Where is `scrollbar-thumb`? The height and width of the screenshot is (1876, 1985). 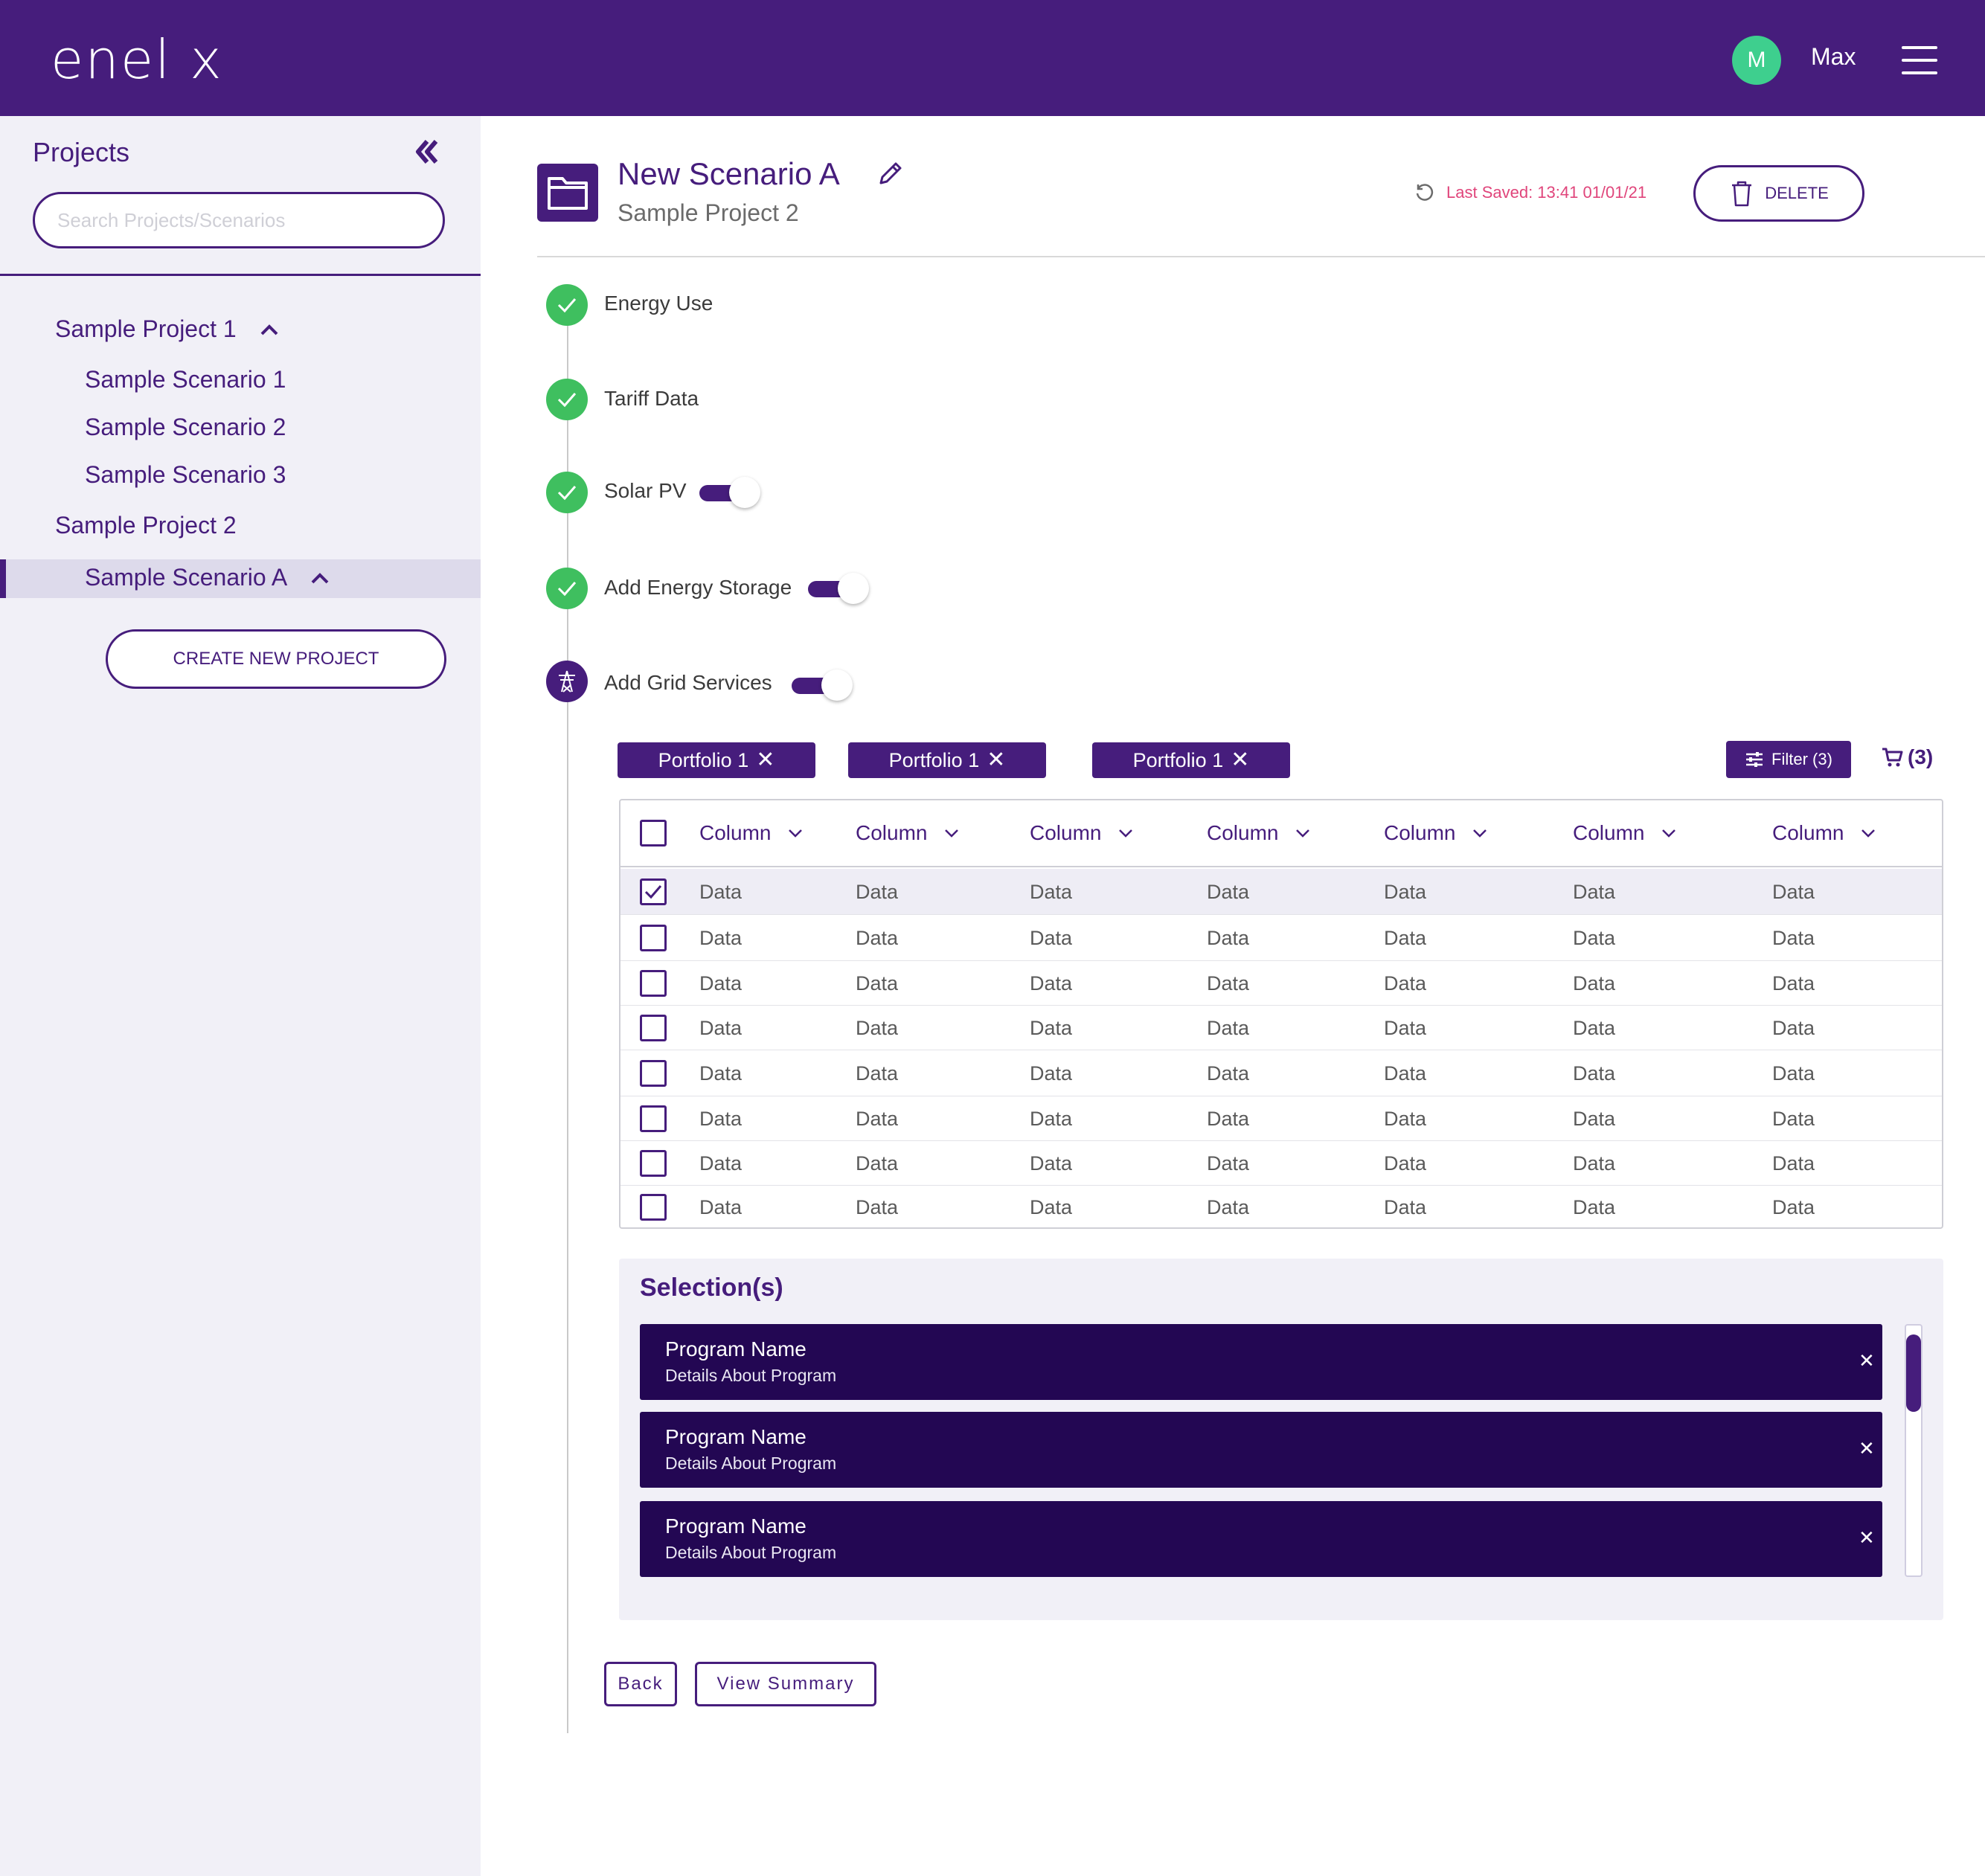 scrollbar-thumb is located at coordinates (1913, 1373).